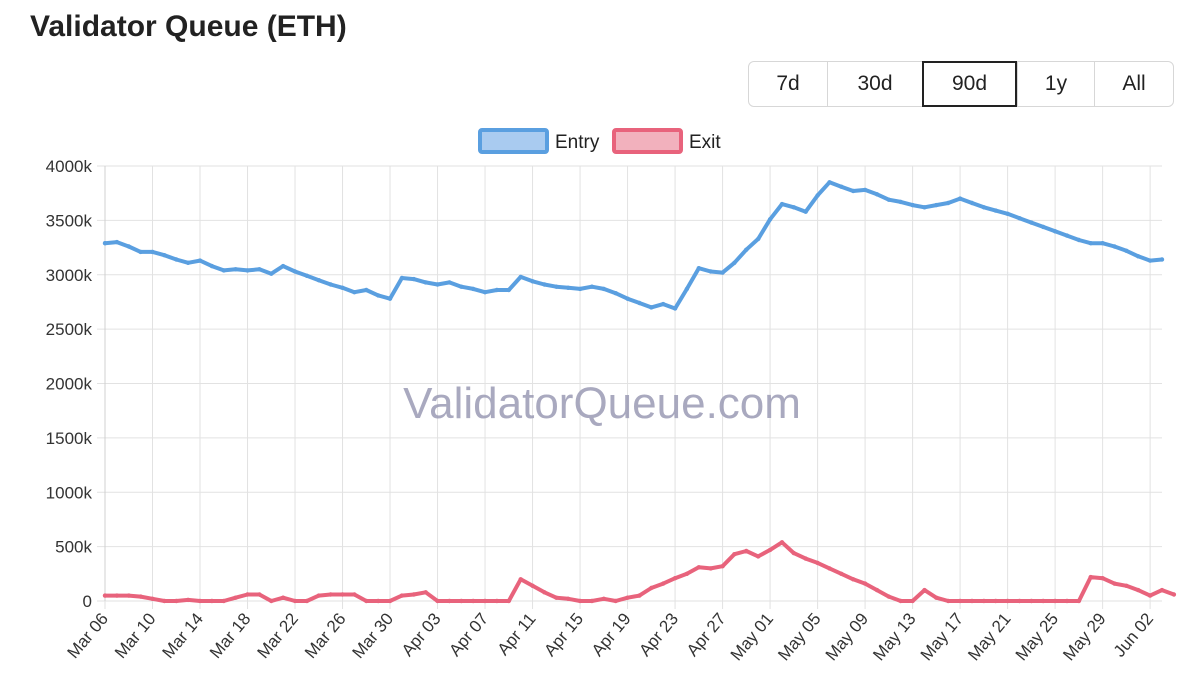 The height and width of the screenshot is (694, 1200). I want to click on range-button-90d: 90d, so click(969, 84).